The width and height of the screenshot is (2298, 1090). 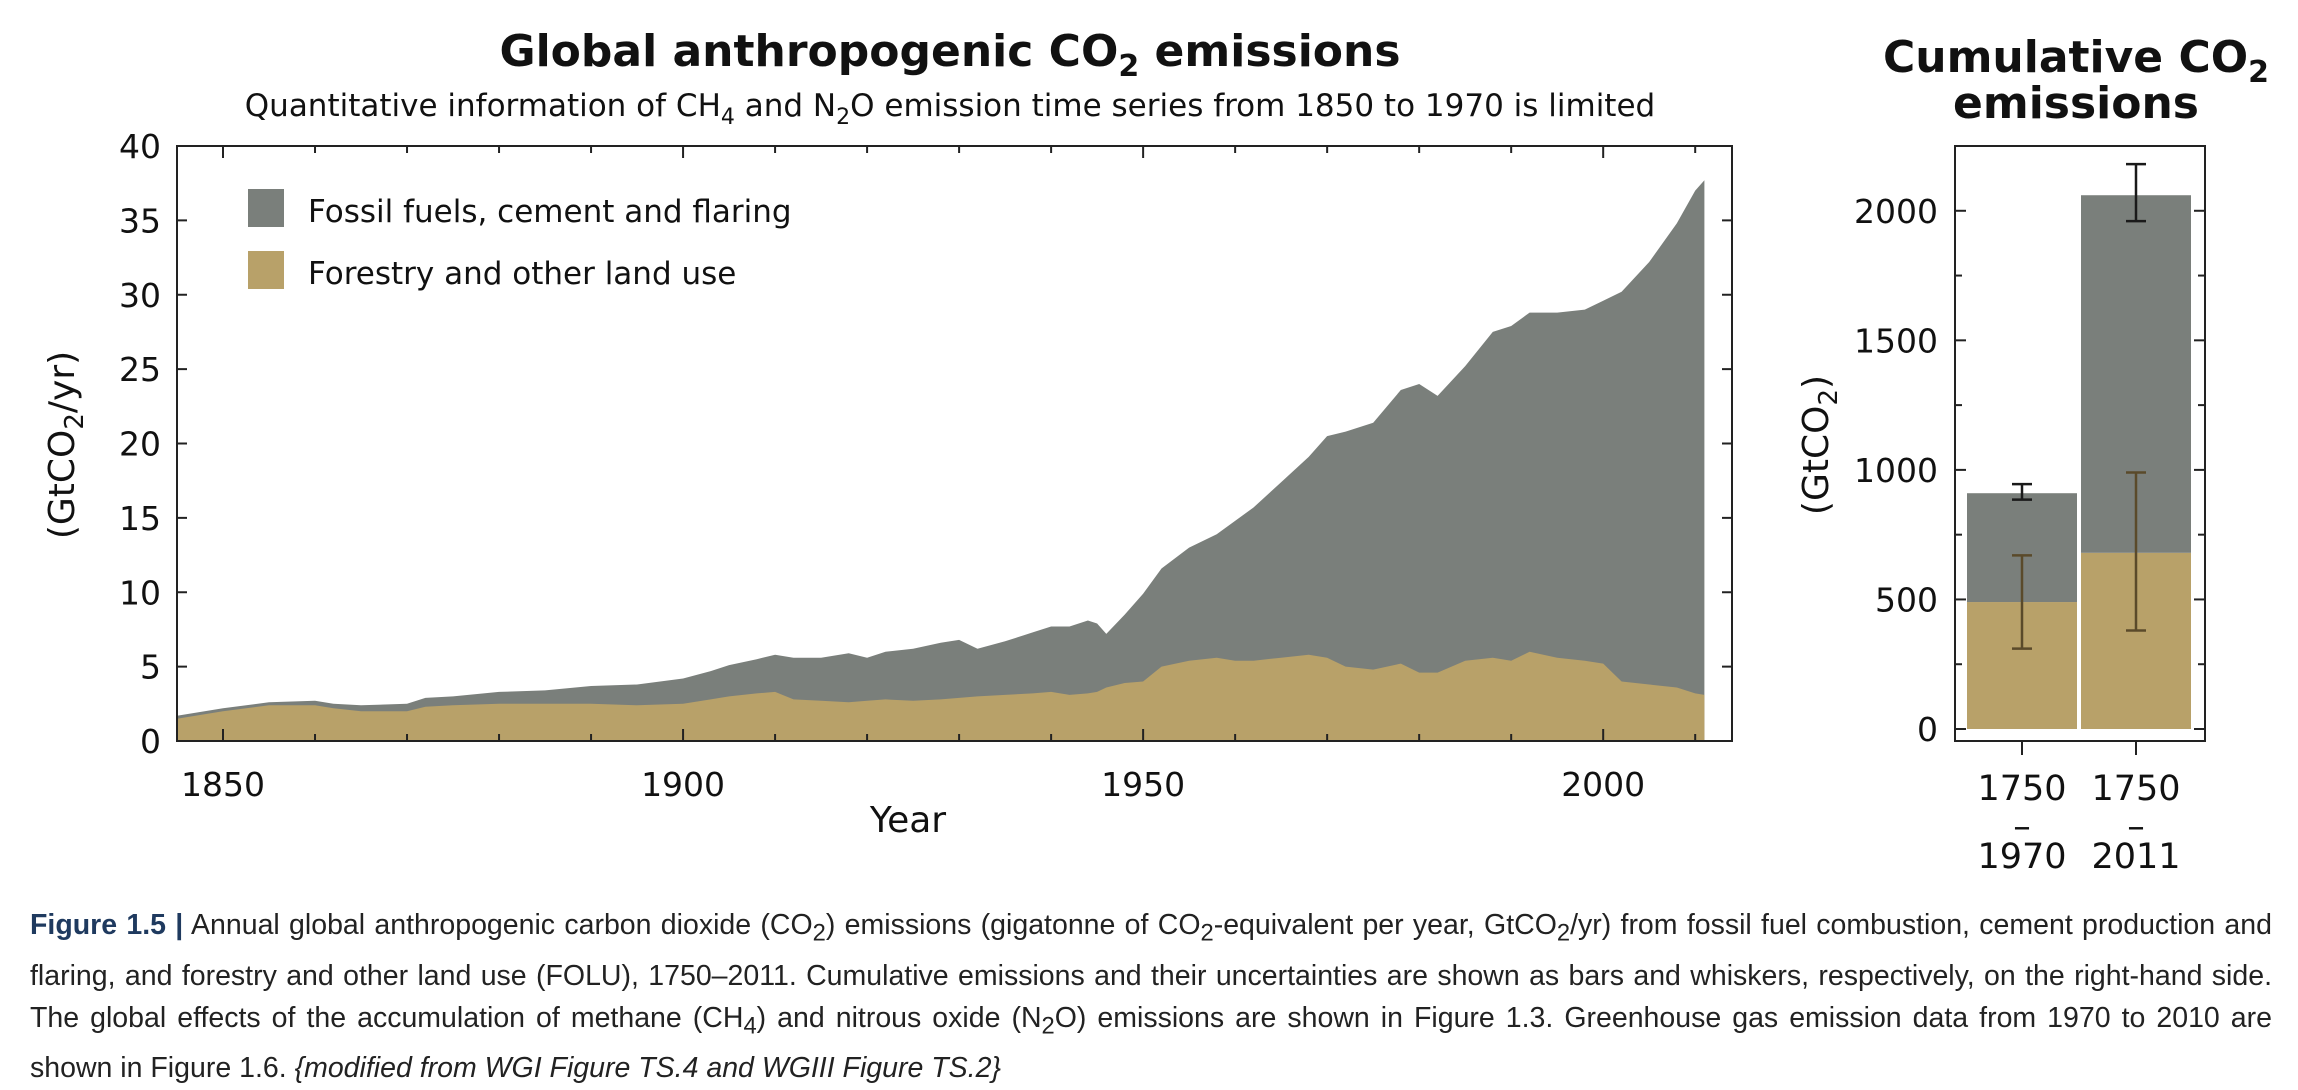 What do you see at coordinates (1563, 933) in the screenshot?
I see `caption-sub-3: 2` at bounding box center [1563, 933].